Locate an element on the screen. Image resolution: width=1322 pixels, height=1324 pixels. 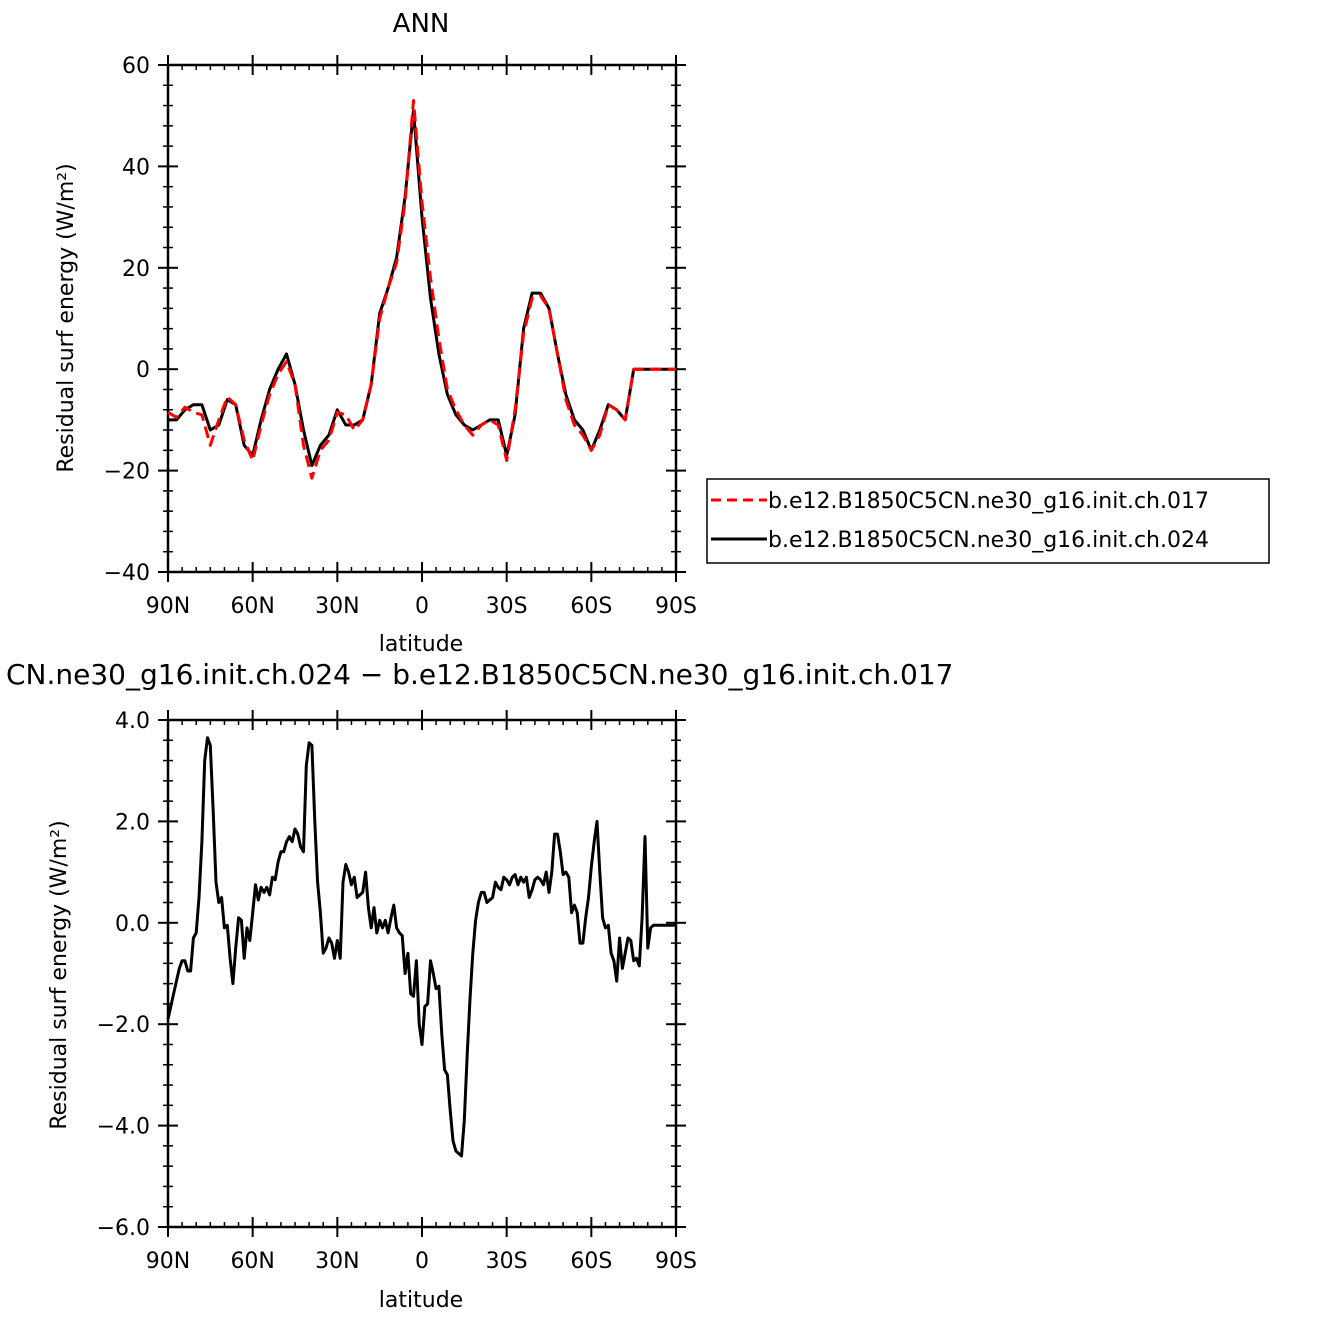
bottom-series-lines is located at coordinates (421, 947).